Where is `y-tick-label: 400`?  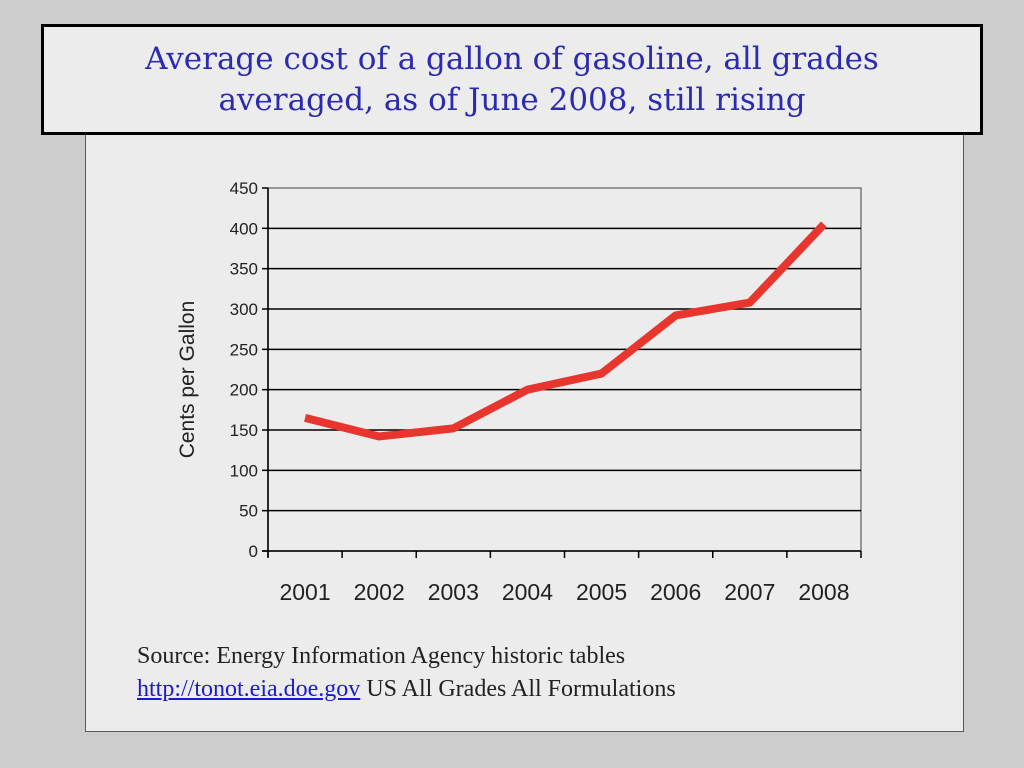 y-tick-label: 400 is located at coordinates (244, 228).